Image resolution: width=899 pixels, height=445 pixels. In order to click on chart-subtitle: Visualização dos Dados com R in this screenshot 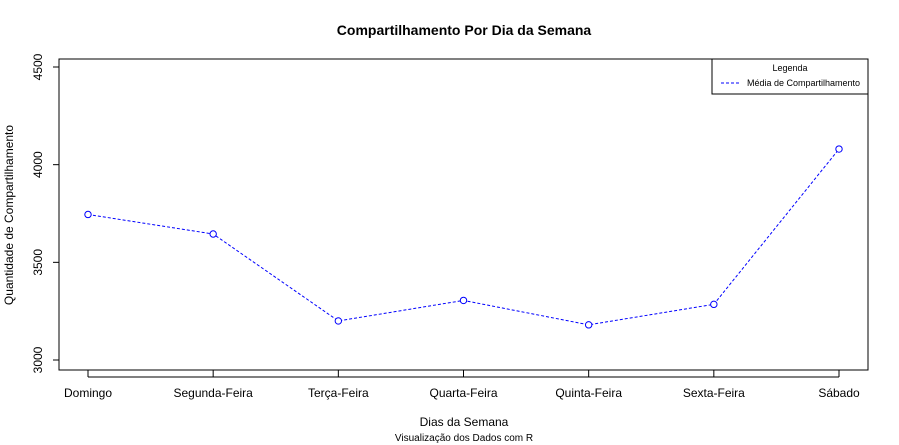, I will do `click(464, 438)`.